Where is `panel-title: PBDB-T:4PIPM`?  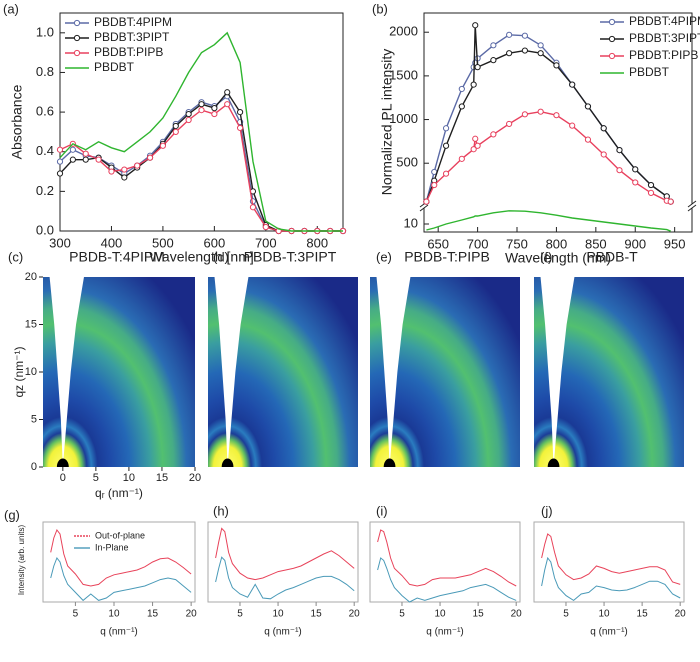
panel-title: PBDB-T:4PIPM is located at coordinates (117, 257).